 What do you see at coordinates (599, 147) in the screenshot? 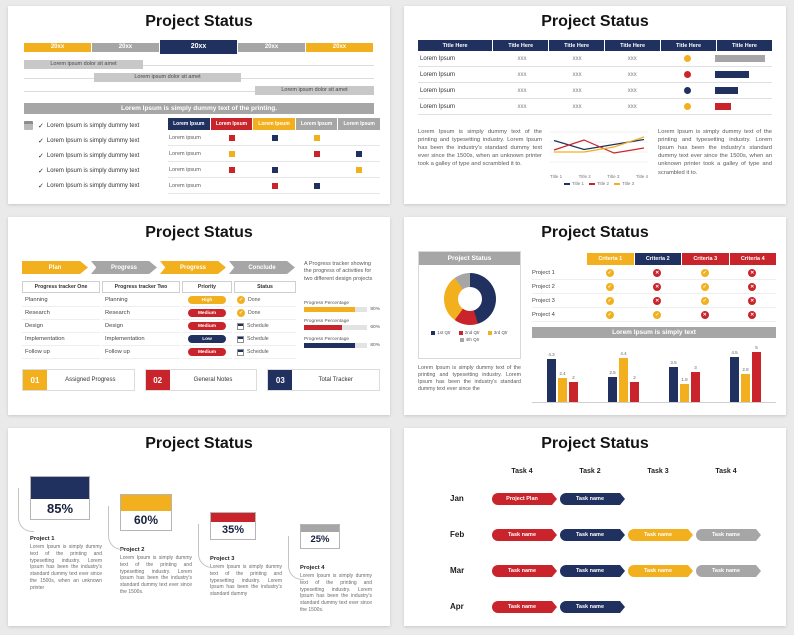
I see `line-chart-canvas` at bounding box center [599, 147].